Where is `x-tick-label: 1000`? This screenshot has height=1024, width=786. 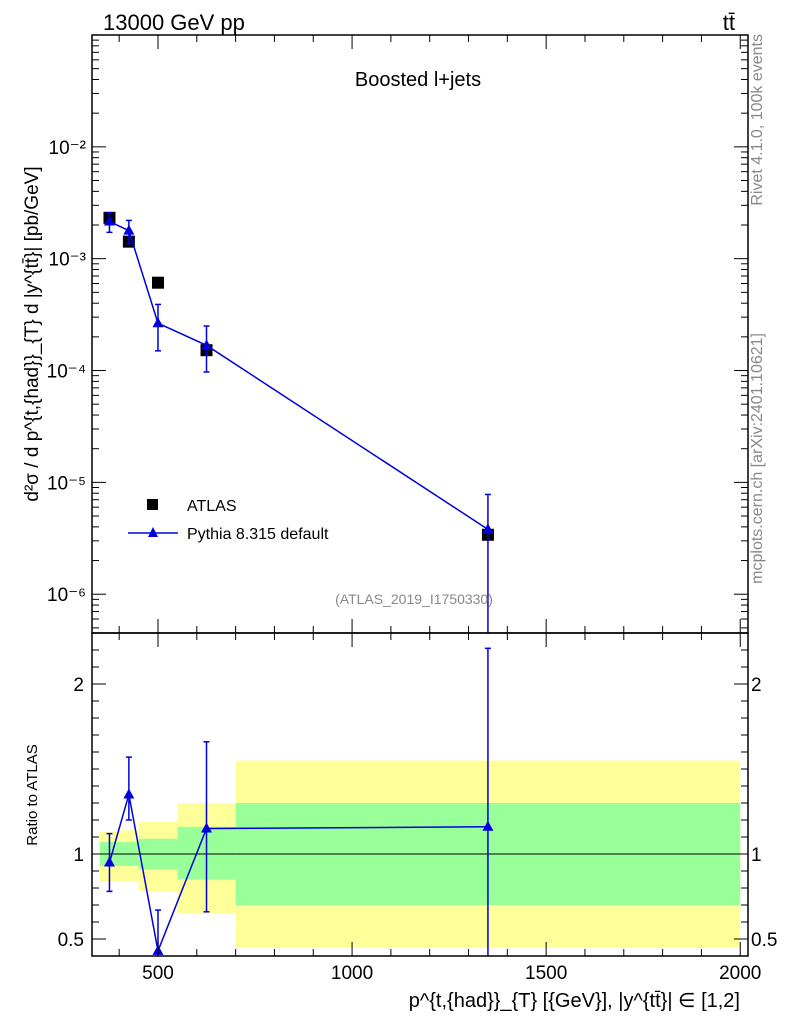
x-tick-label: 1000 is located at coordinates (352, 973).